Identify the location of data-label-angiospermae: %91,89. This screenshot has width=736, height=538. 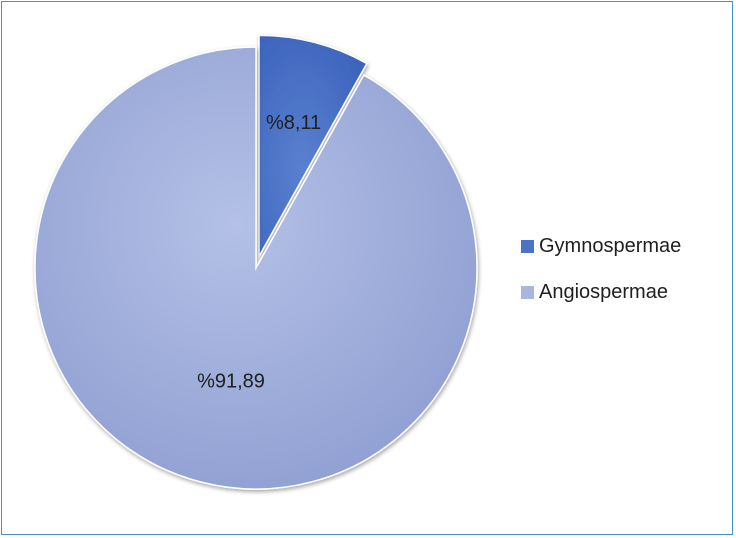
(231, 381).